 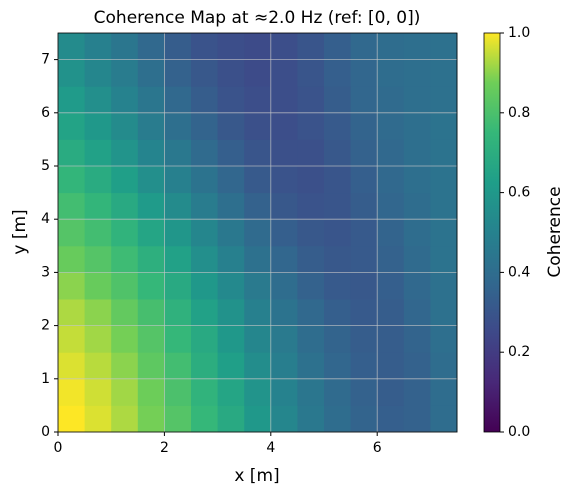 I want to click on y-tick-label: 2, so click(x=45, y=326).